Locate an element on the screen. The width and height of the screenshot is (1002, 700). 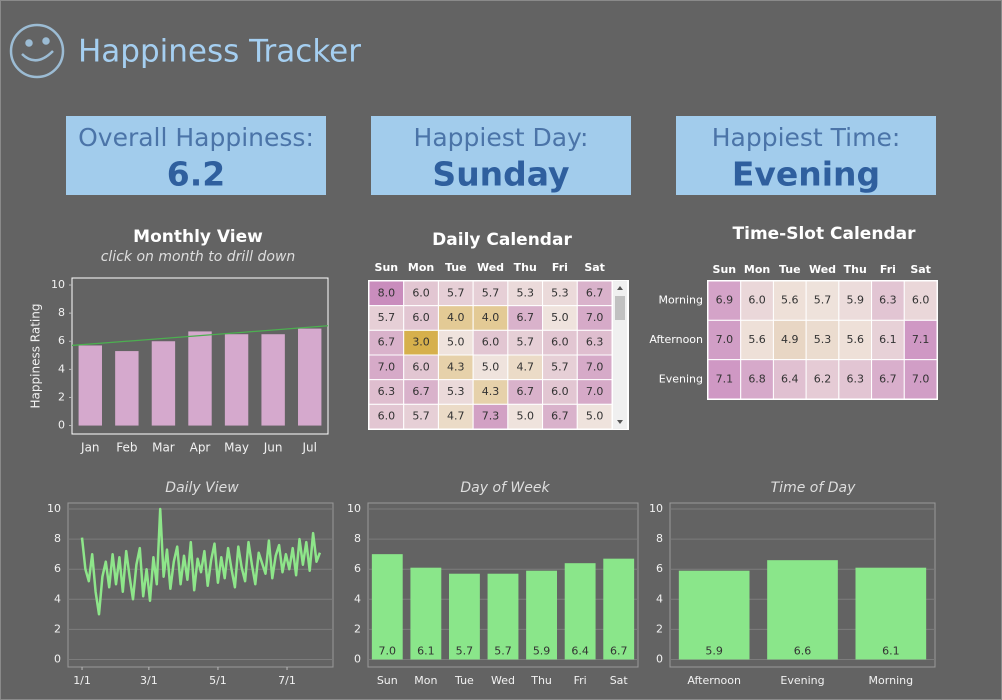
kpi-value: Sunday is located at coordinates (500, 174).